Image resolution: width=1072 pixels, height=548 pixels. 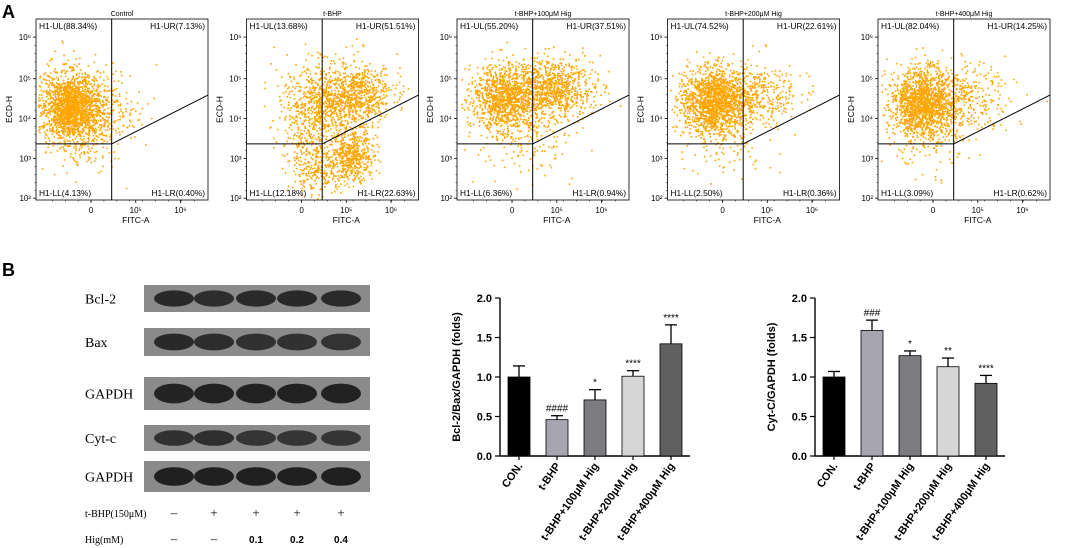 I want to click on significance-label: ####, so click(x=557, y=409).